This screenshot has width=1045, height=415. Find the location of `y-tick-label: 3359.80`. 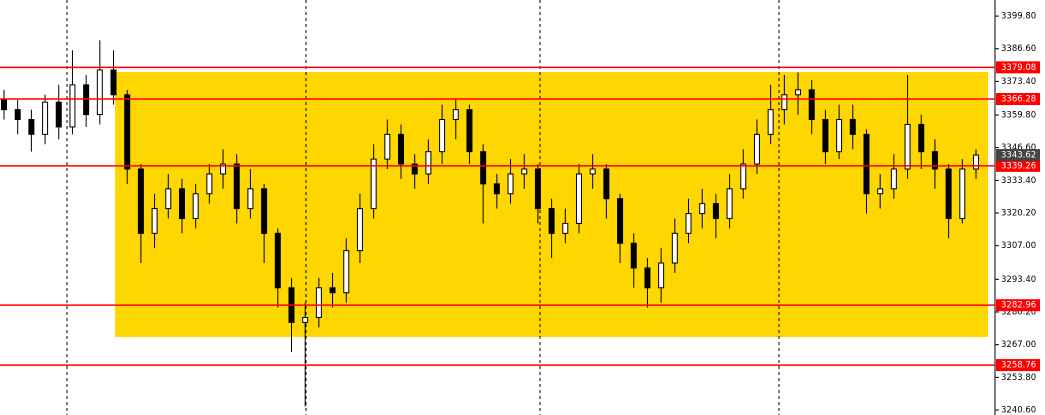

y-tick-label: 3359.80 is located at coordinates (1018, 116).